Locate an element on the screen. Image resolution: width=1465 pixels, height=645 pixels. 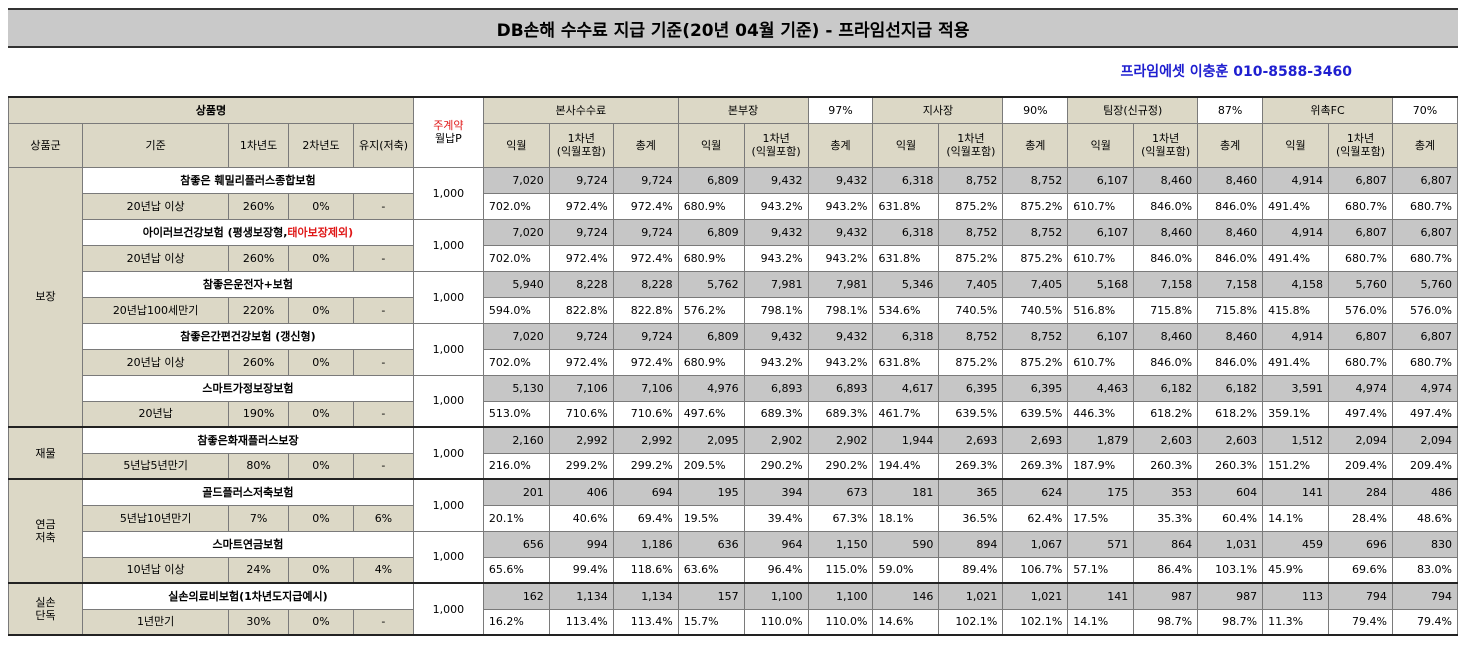
commission-amount: 894 is located at coordinates (971, 544).